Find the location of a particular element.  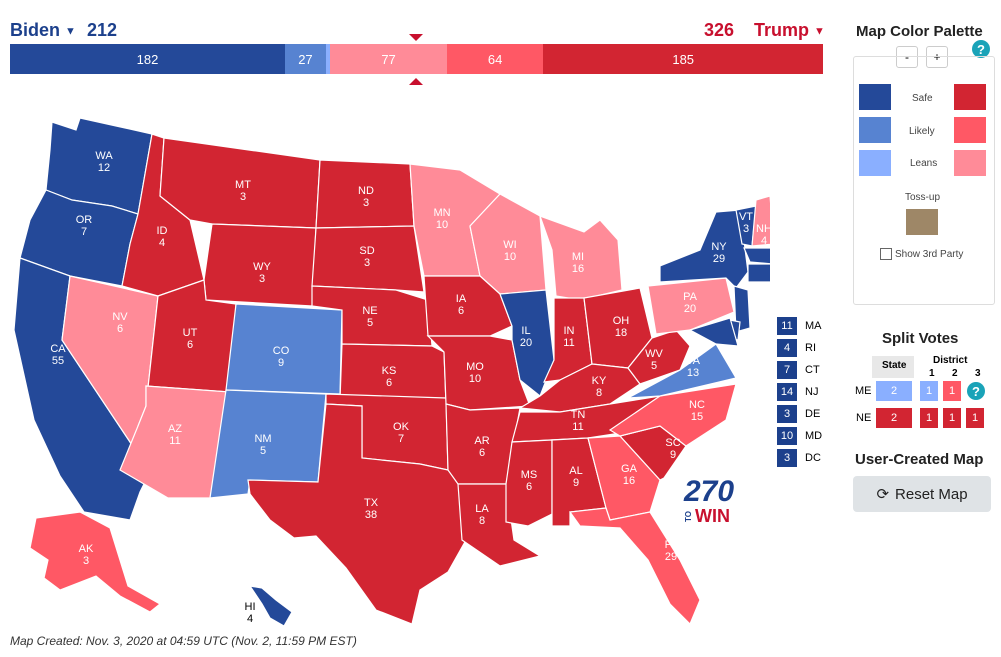

ev-bar-segment: 182 is located at coordinates (148, 59).